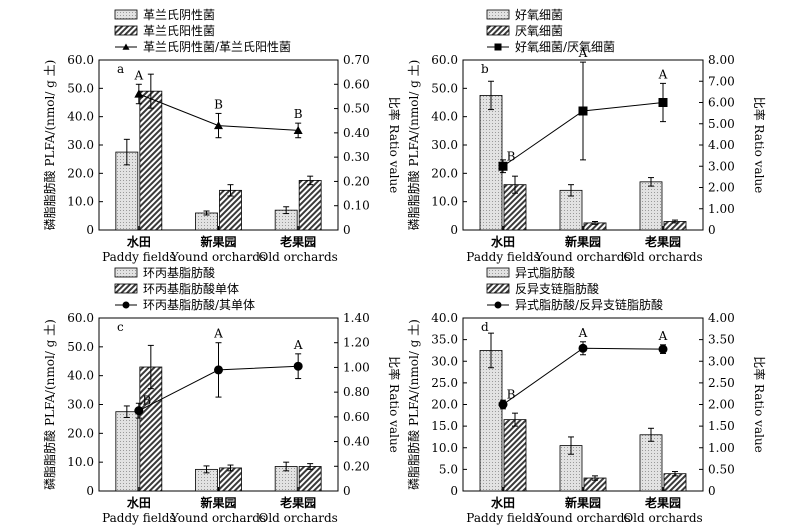 This screenshot has width=800, height=531. What do you see at coordinates (721, 145) in the screenshot?
I see `y2-tick-label: 4.00` at bounding box center [721, 145].